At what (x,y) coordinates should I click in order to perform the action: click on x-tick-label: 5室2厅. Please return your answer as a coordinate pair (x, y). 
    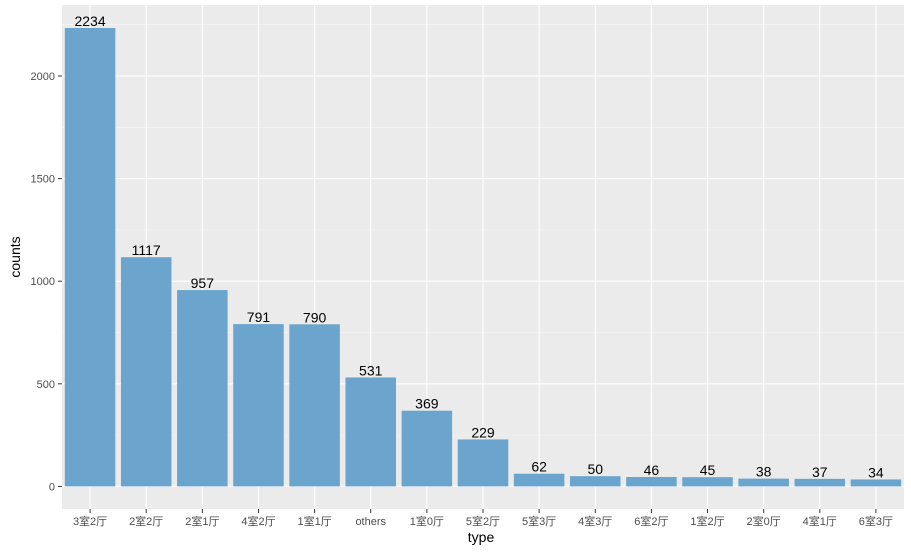
    Looking at the image, I should click on (483, 521).